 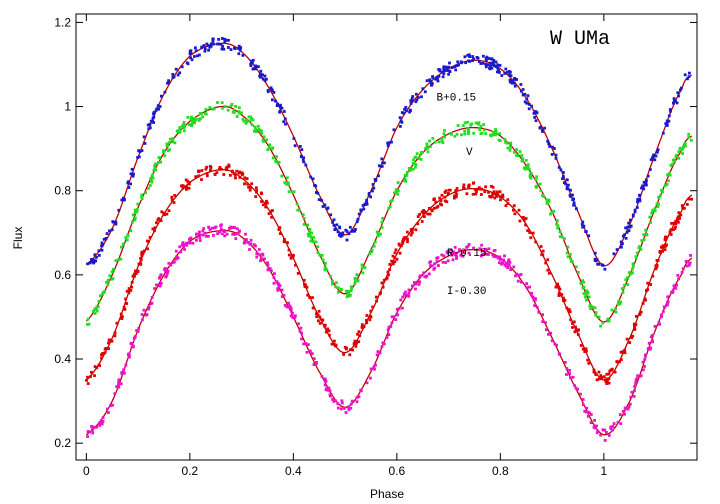 I want to click on x-tick-label: 0.6, so click(x=397, y=471).